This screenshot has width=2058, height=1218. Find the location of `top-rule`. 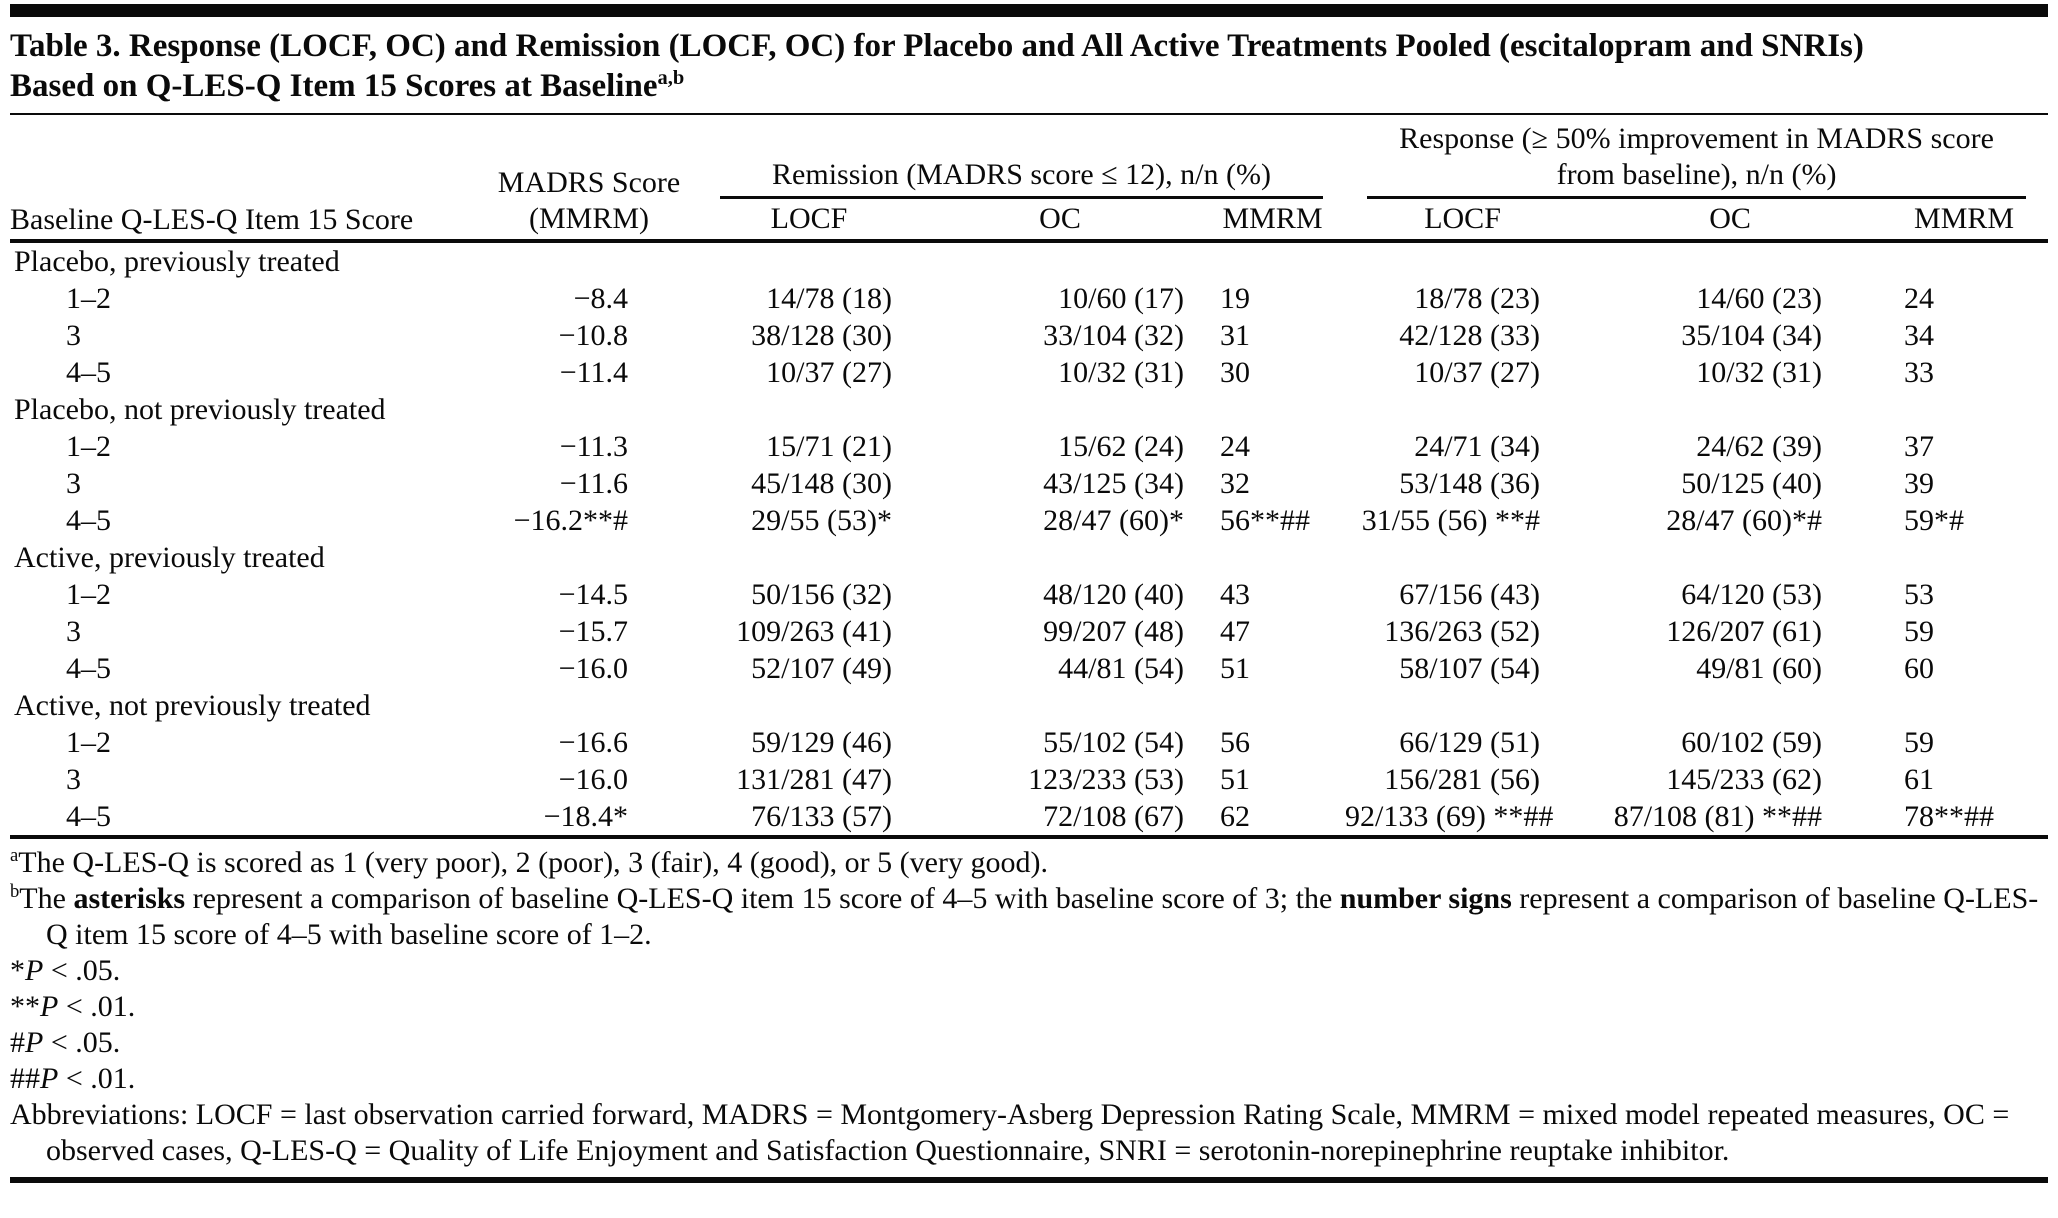

top-rule is located at coordinates (1029, 10).